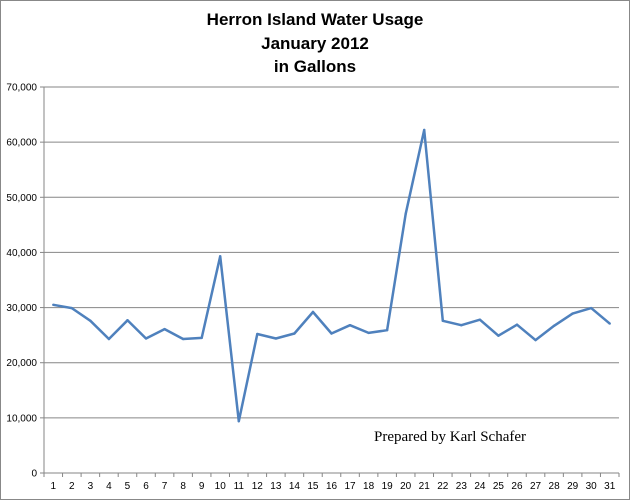 The image size is (630, 500). What do you see at coordinates (592, 486) in the screenshot?
I see `x-tick-label: 30` at bounding box center [592, 486].